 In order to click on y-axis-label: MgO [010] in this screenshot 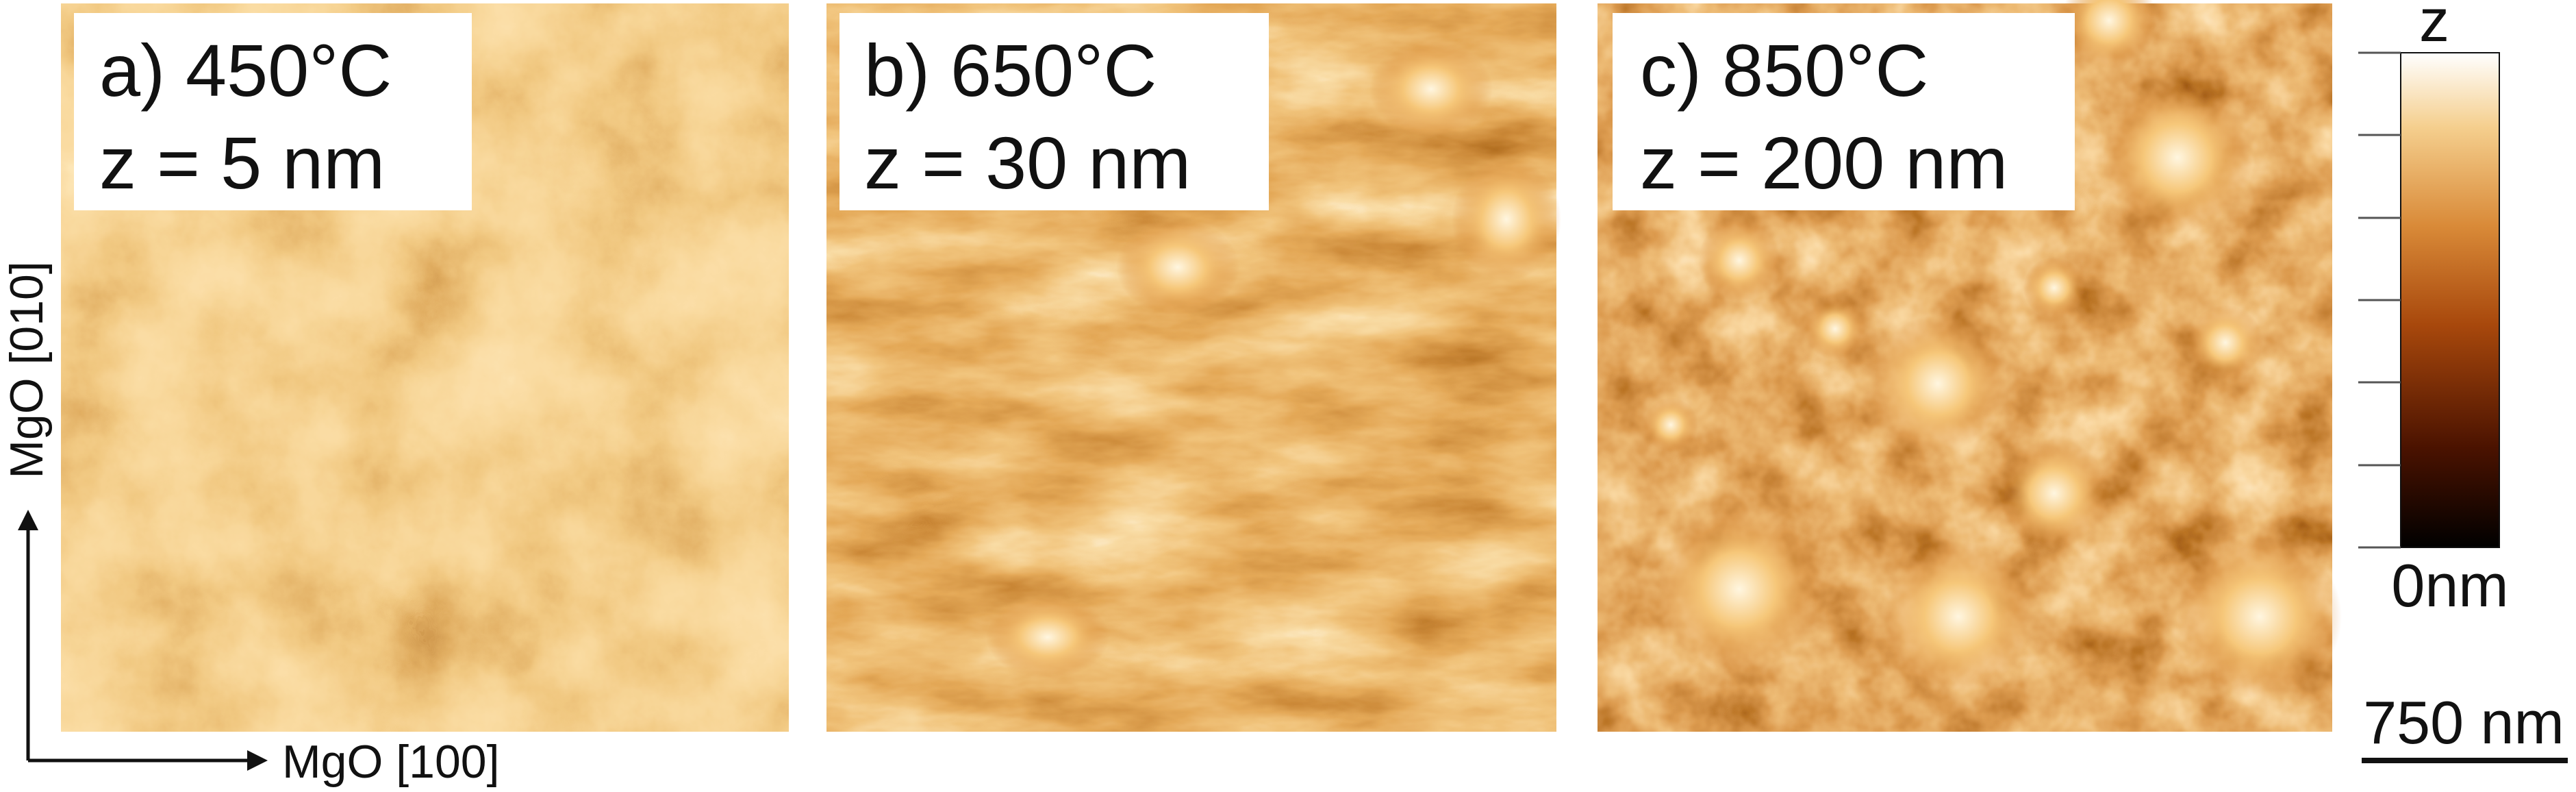, I will do `click(27, 370)`.